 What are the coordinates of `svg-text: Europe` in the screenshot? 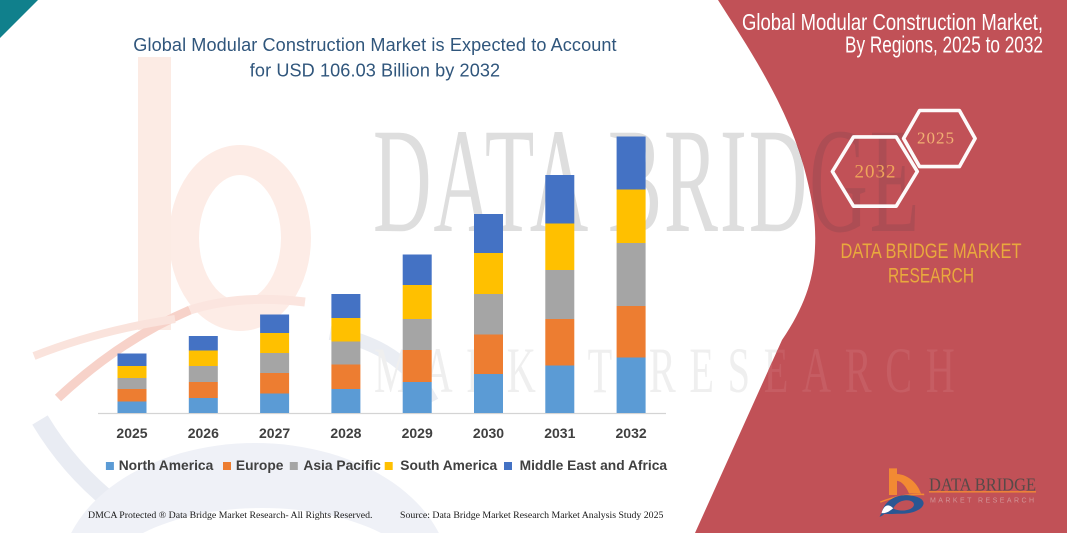 It's located at (260, 465).